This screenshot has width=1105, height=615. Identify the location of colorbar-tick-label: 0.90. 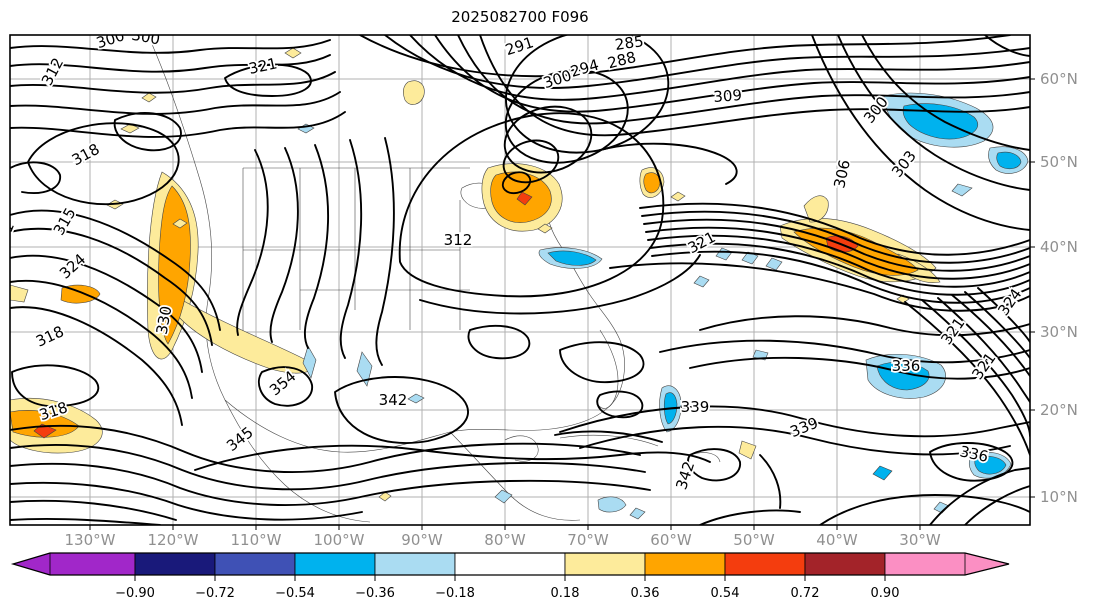
(885, 593).